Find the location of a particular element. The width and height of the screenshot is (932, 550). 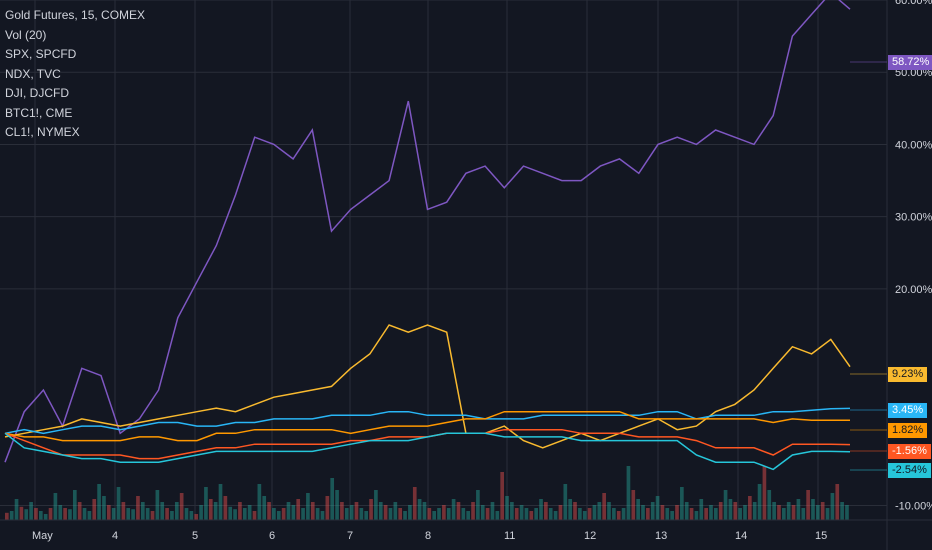

y-tick-label: 40.00% is located at coordinates (913, 145).